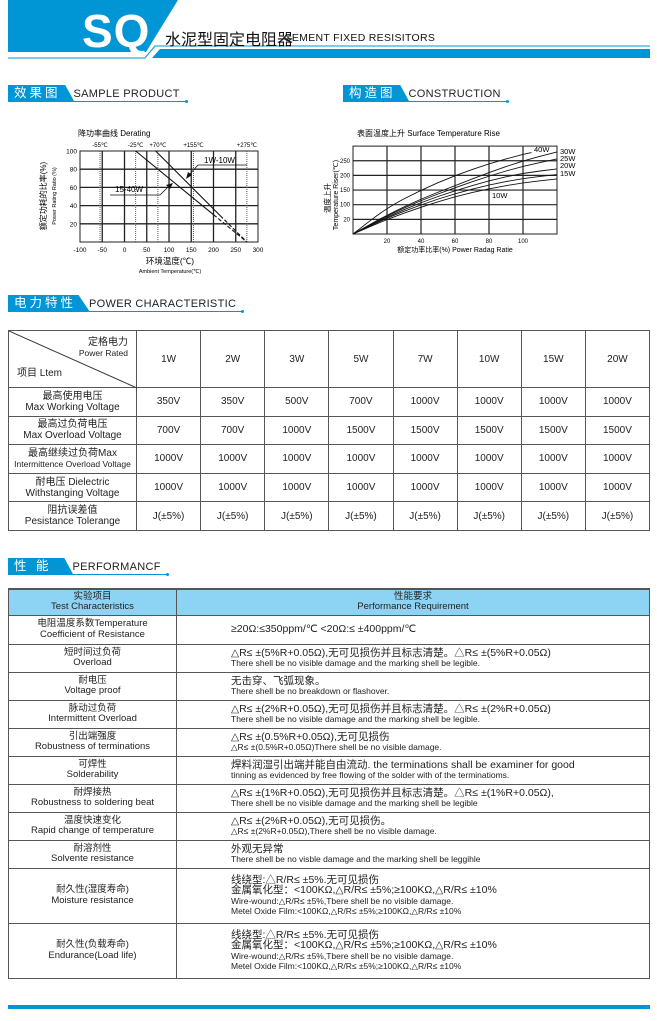  I want to click on y-axis-label-cn: 额定功耗的比率(%), so click(43, 195).